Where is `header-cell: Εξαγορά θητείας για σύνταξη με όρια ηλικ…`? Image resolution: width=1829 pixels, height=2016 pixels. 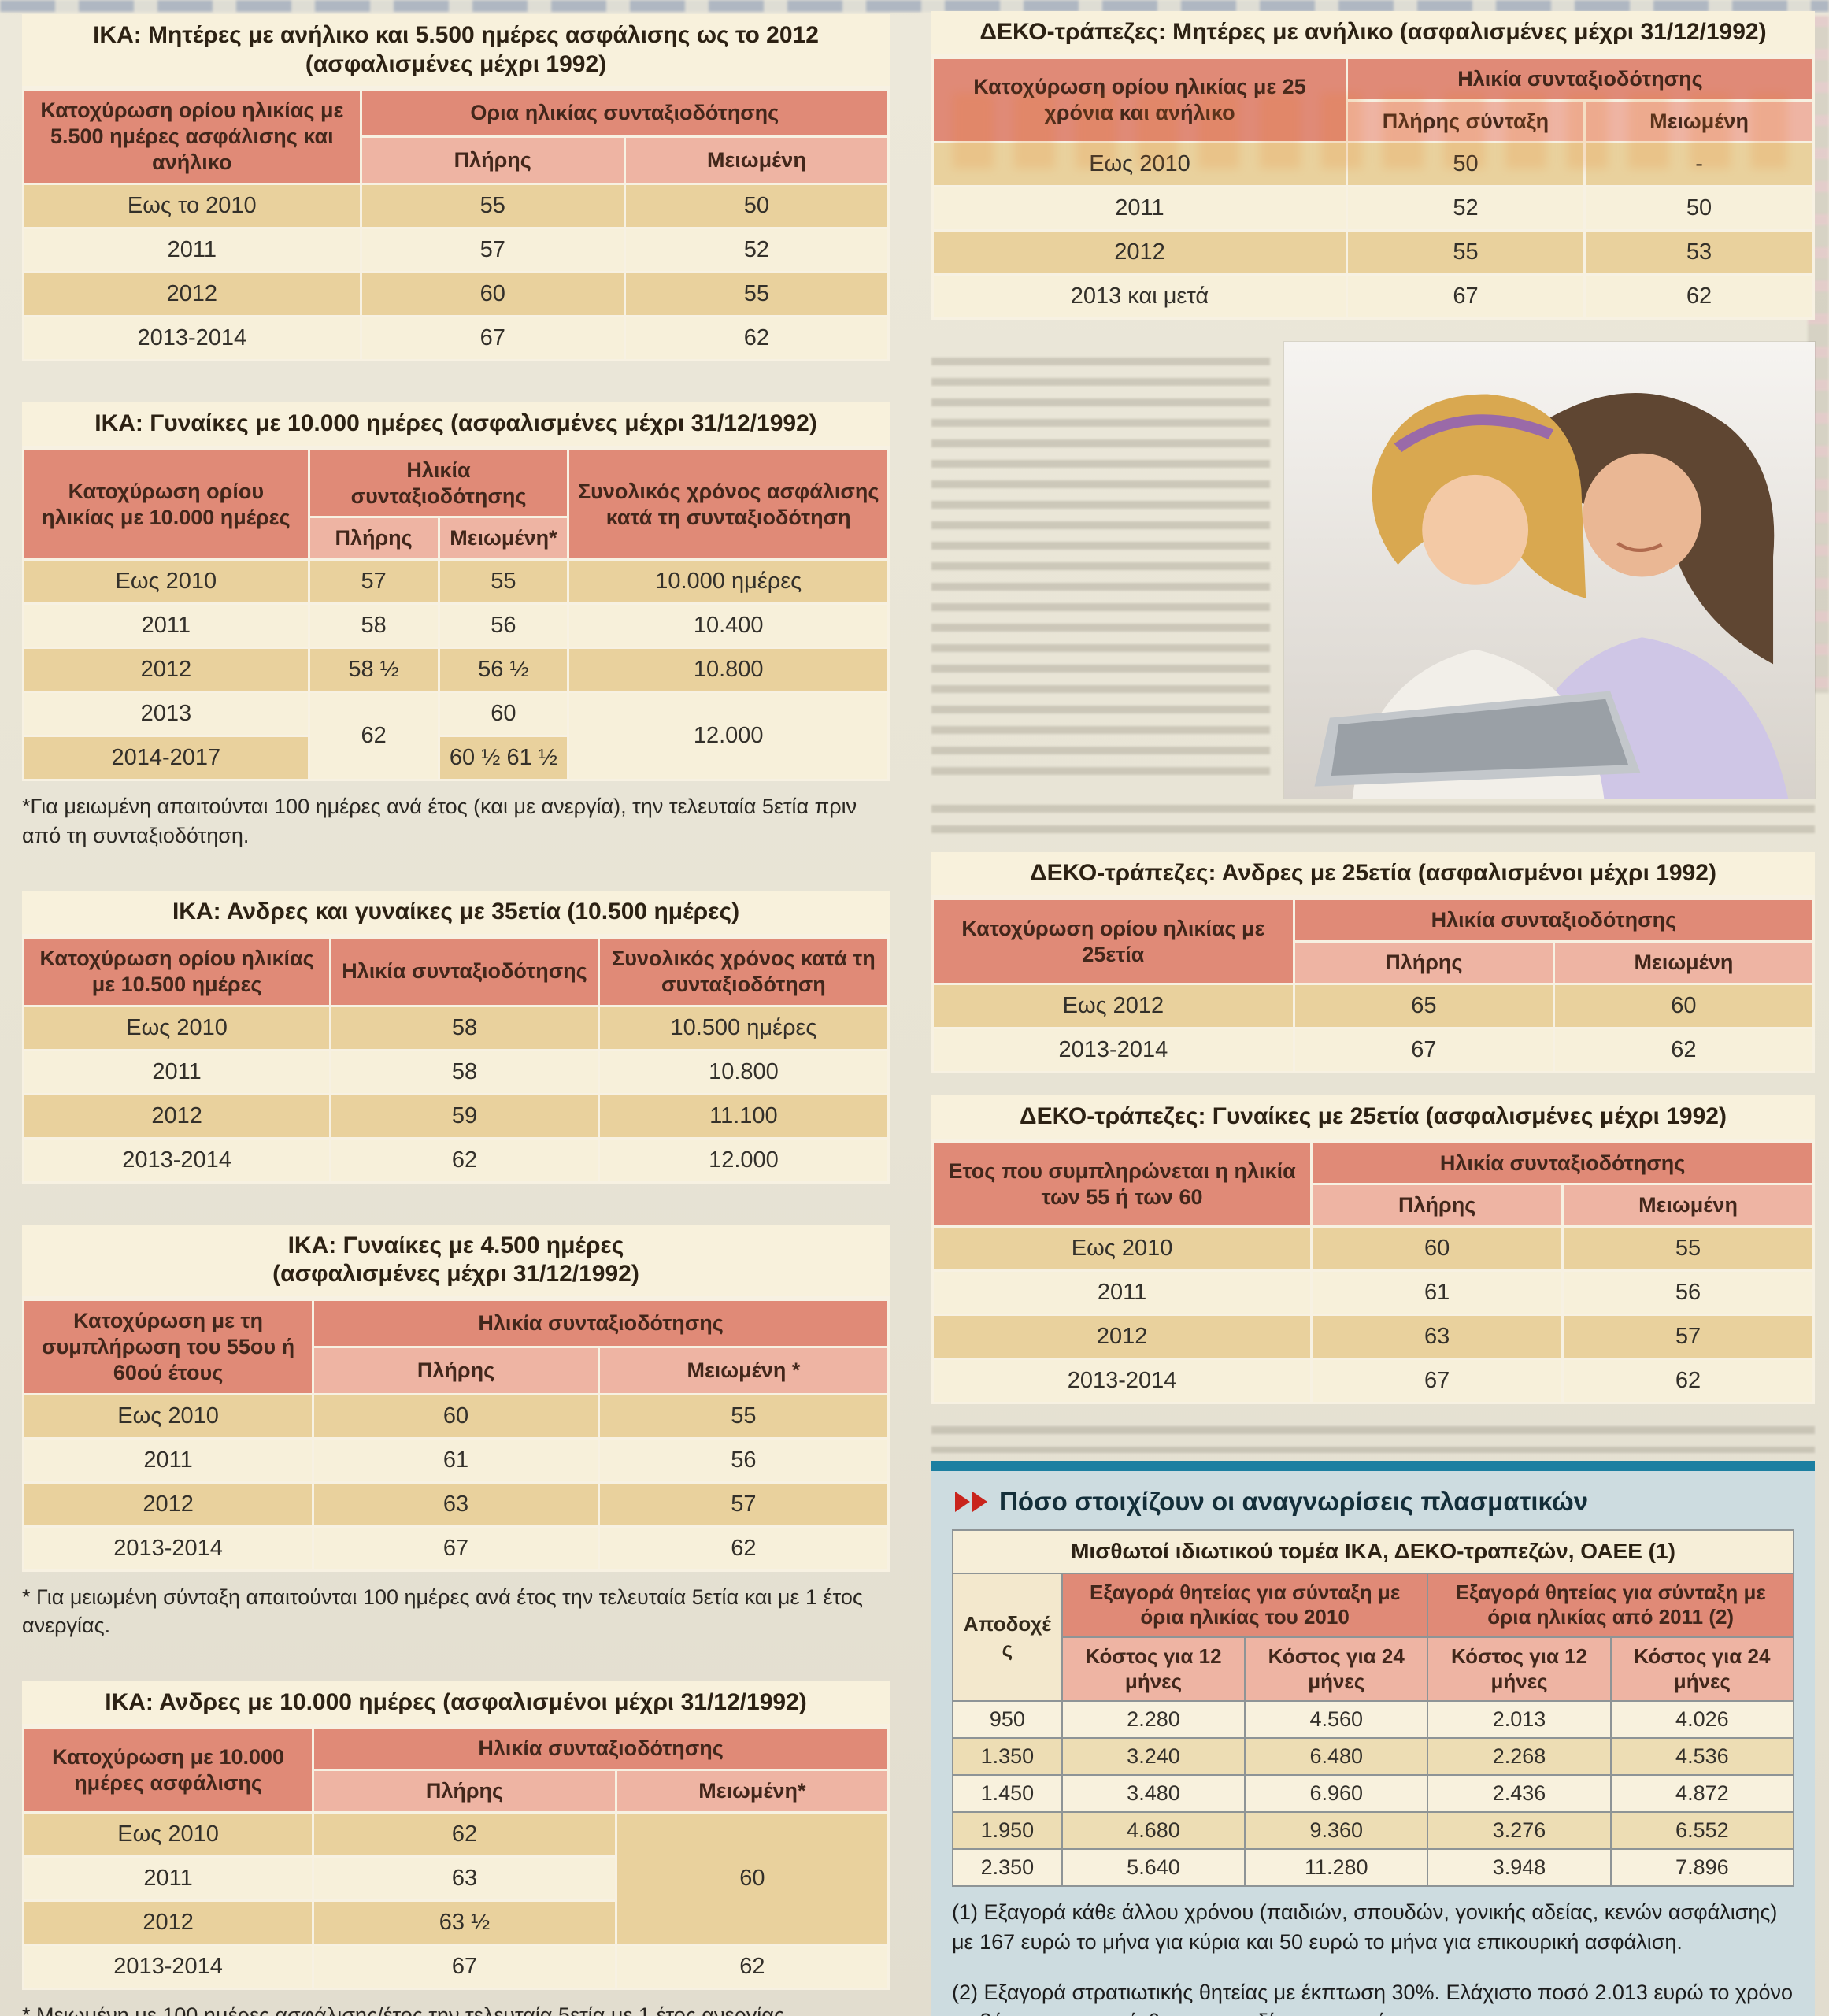
header-cell: Εξαγορά θητείας για σύνταξη με όρια ηλικ… is located at coordinates (1245, 1605).